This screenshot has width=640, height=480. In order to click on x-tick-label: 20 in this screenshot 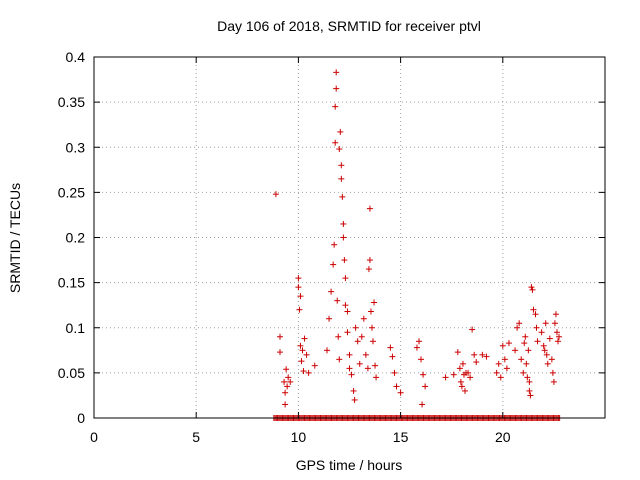, I will do `click(503, 437)`.